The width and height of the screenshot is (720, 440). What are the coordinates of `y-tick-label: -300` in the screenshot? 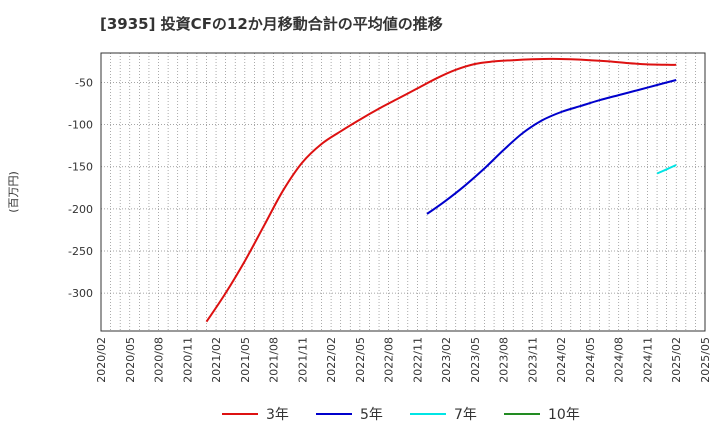 It's located at (80, 293).